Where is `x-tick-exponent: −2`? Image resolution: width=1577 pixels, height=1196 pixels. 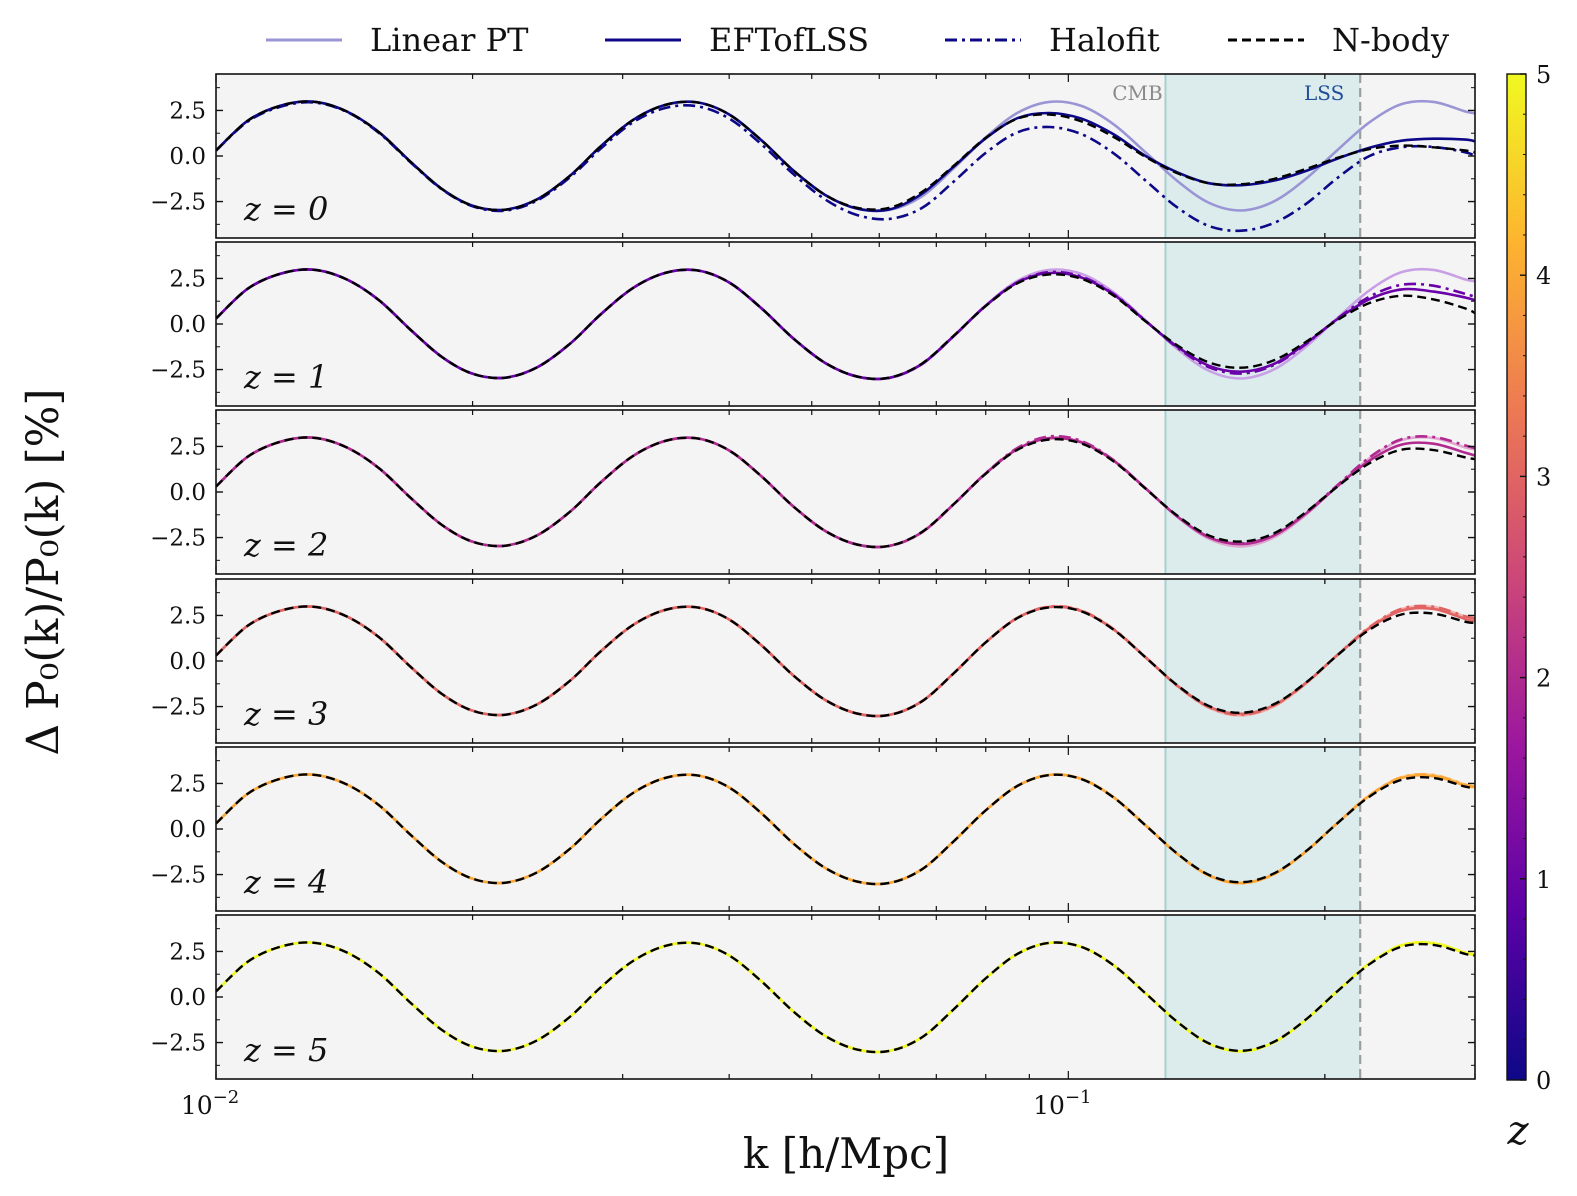
x-tick-exponent: −2 is located at coordinates (226, 1097).